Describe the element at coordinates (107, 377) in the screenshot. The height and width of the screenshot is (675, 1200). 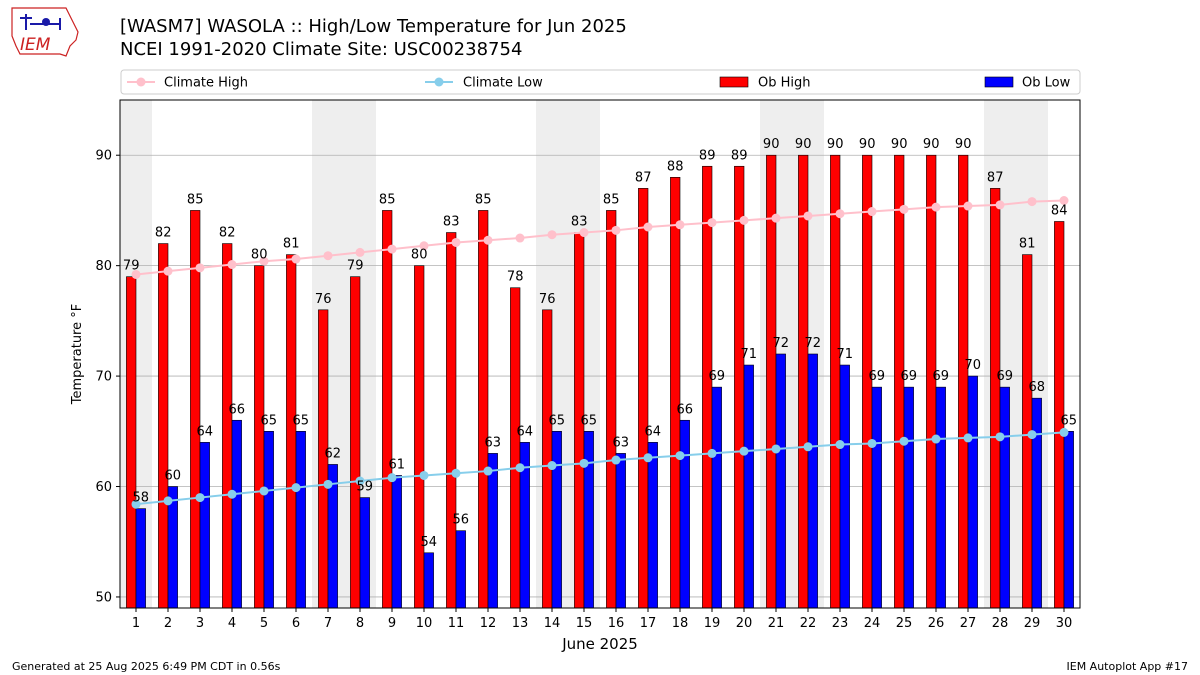
I see `y-axis: 50 60 70 80 90` at that location.